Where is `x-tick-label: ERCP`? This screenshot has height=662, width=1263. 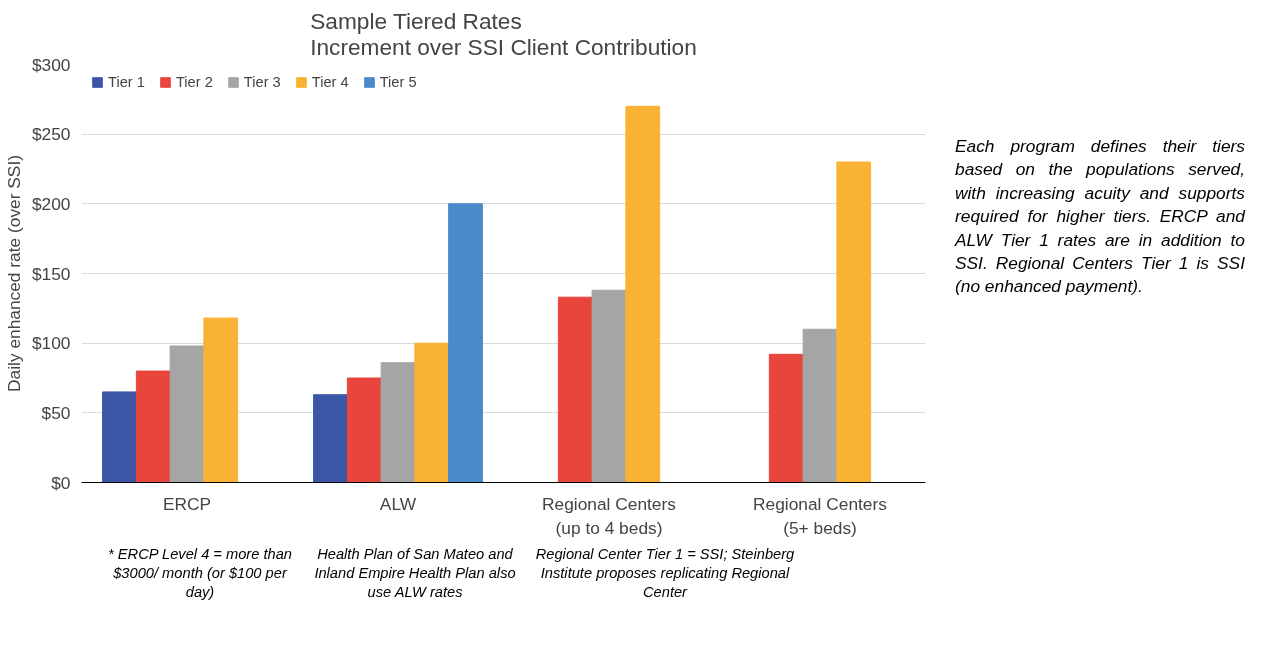
x-tick-label: ERCP is located at coordinates (187, 503).